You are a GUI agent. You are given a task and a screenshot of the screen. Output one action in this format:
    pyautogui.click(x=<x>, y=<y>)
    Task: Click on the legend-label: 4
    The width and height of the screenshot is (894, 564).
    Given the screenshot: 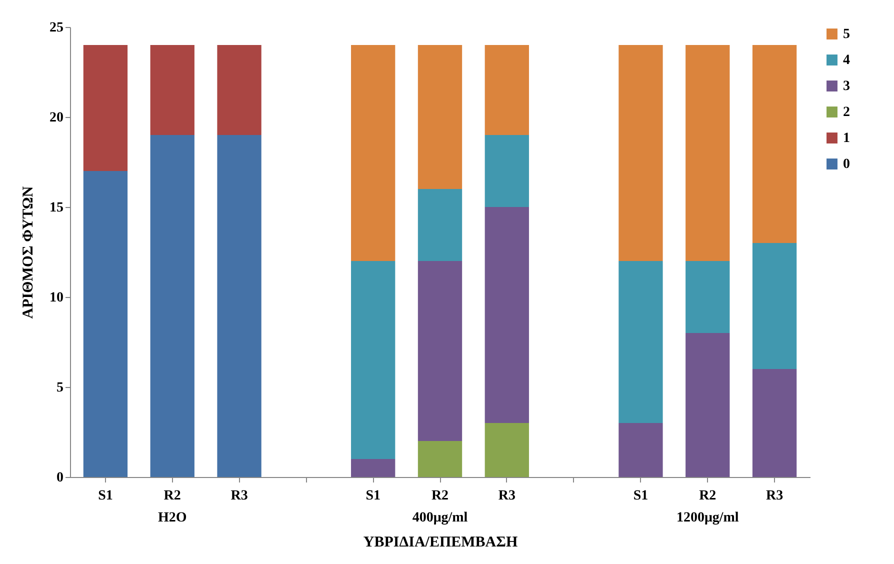 What is the action you would take?
    pyautogui.click(x=846, y=60)
    